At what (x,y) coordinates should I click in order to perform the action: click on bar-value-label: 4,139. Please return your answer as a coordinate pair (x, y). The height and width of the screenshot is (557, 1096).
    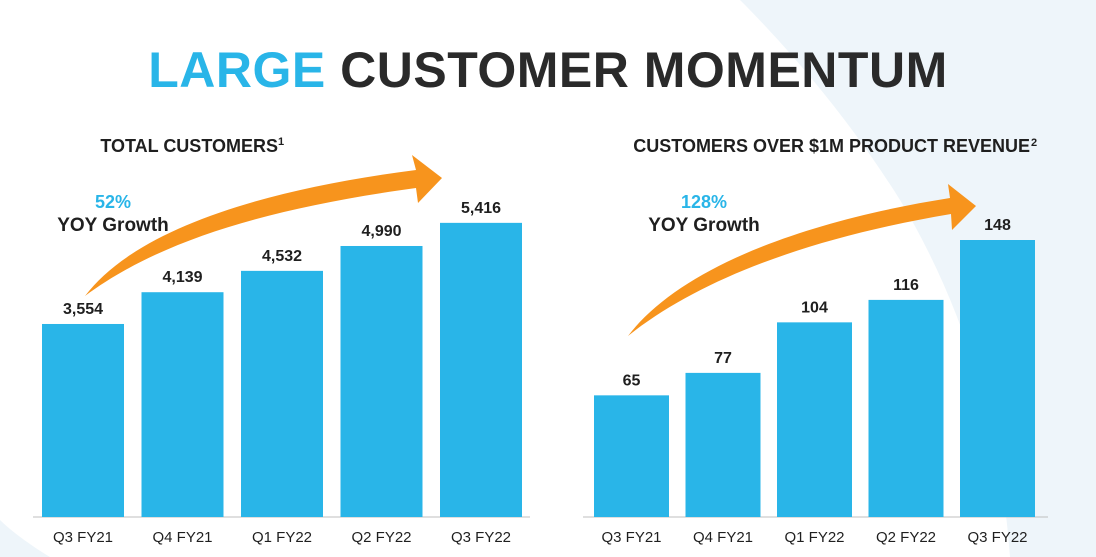
    Looking at the image, I should click on (182, 277).